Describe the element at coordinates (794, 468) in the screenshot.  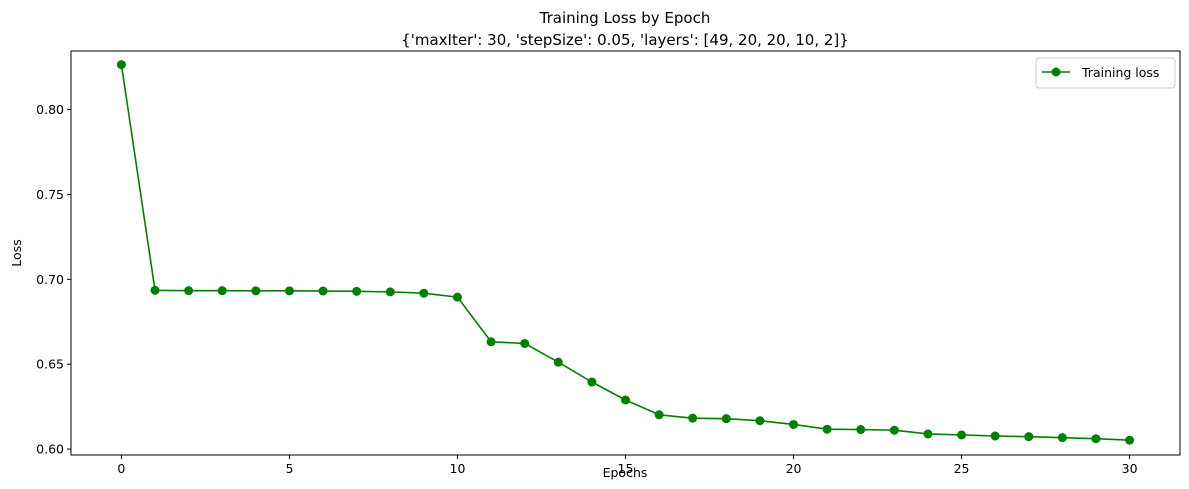
I see `x-tick-label: 20` at that location.